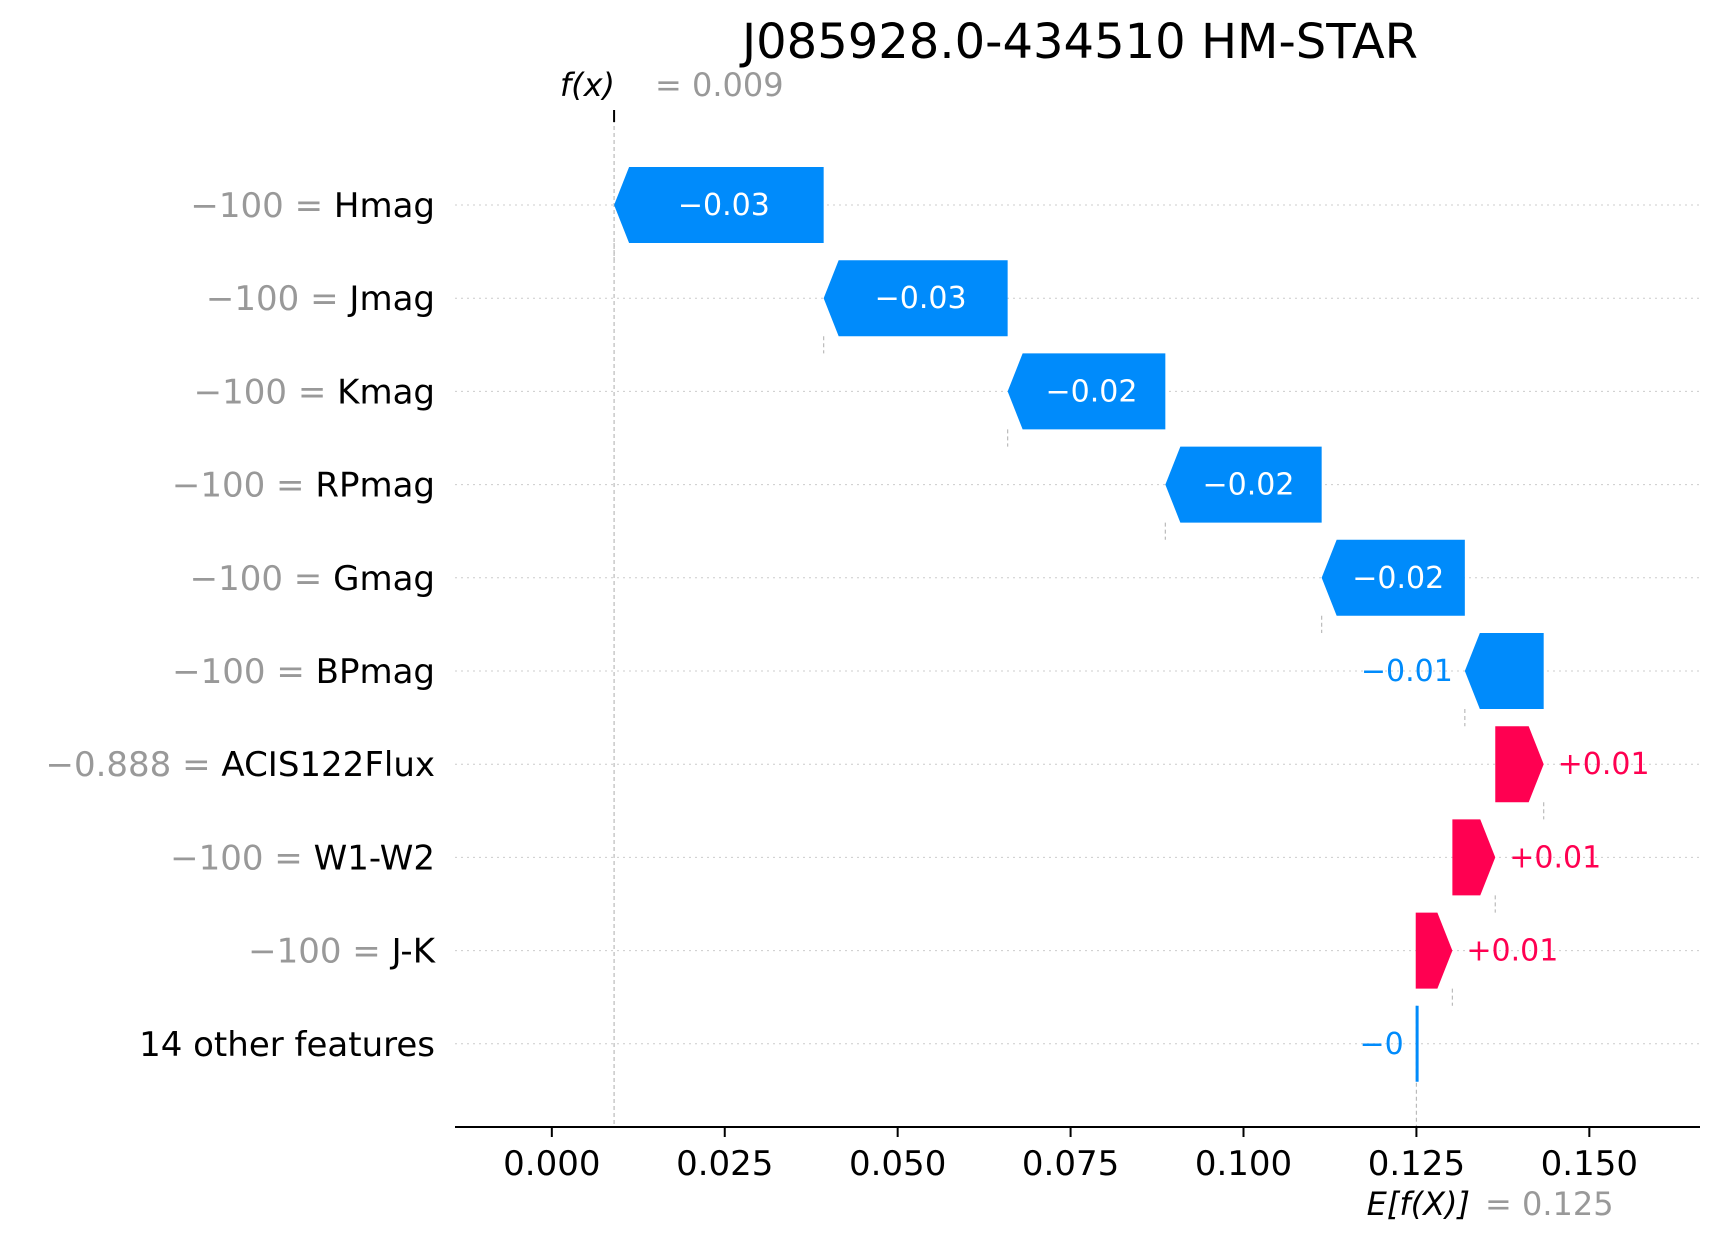 This screenshot has width=1713, height=1236. Describe the element at coordinates (551, 1164) in the screenshot. I see `x-tick-label: 0.000` at that location.